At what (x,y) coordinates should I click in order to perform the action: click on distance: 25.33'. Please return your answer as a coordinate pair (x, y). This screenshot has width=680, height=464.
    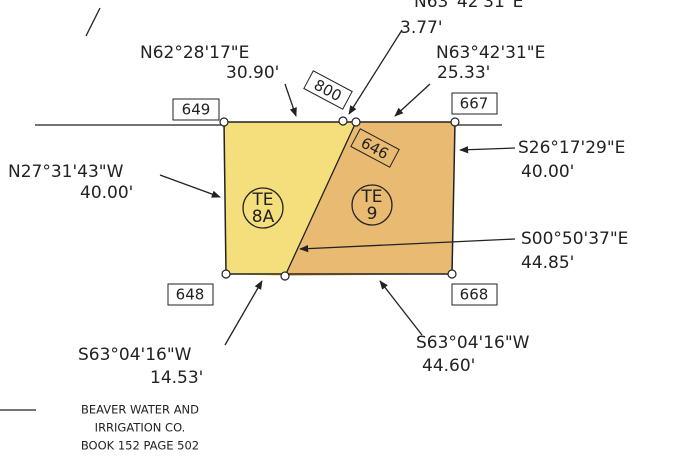
    Looking at the image, I should click on (463, 73).